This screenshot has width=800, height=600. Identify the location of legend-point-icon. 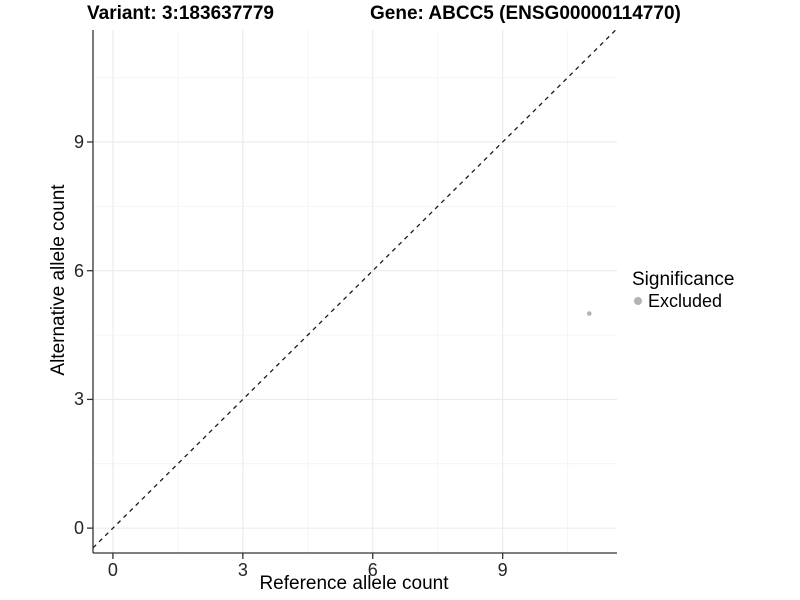
(638, 301).